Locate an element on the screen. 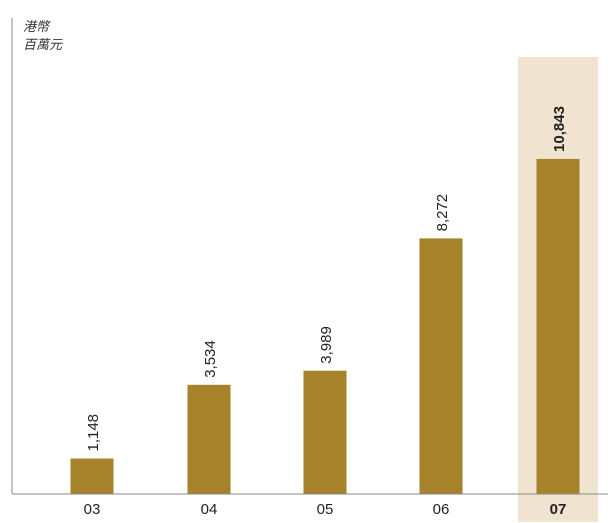 This screenshot has width=612, height=523. x-tick-label-07: 07 is located at coordinates (558, 509).